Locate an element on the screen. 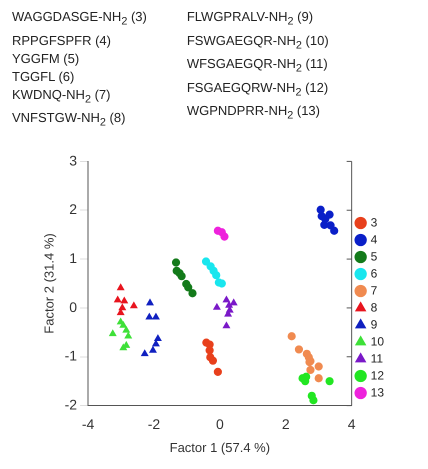 This screenshot has width=428, height=469. legend-label: 8 is located at coordinates (374, 307).